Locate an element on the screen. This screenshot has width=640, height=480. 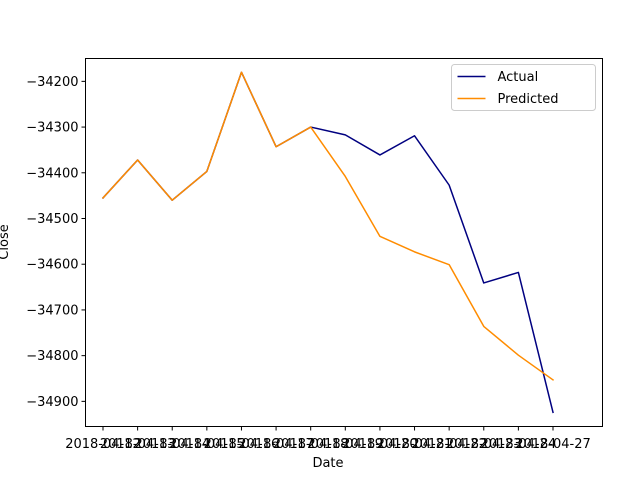
y-tick-label: −34600 is located at coordinates (52, 265).